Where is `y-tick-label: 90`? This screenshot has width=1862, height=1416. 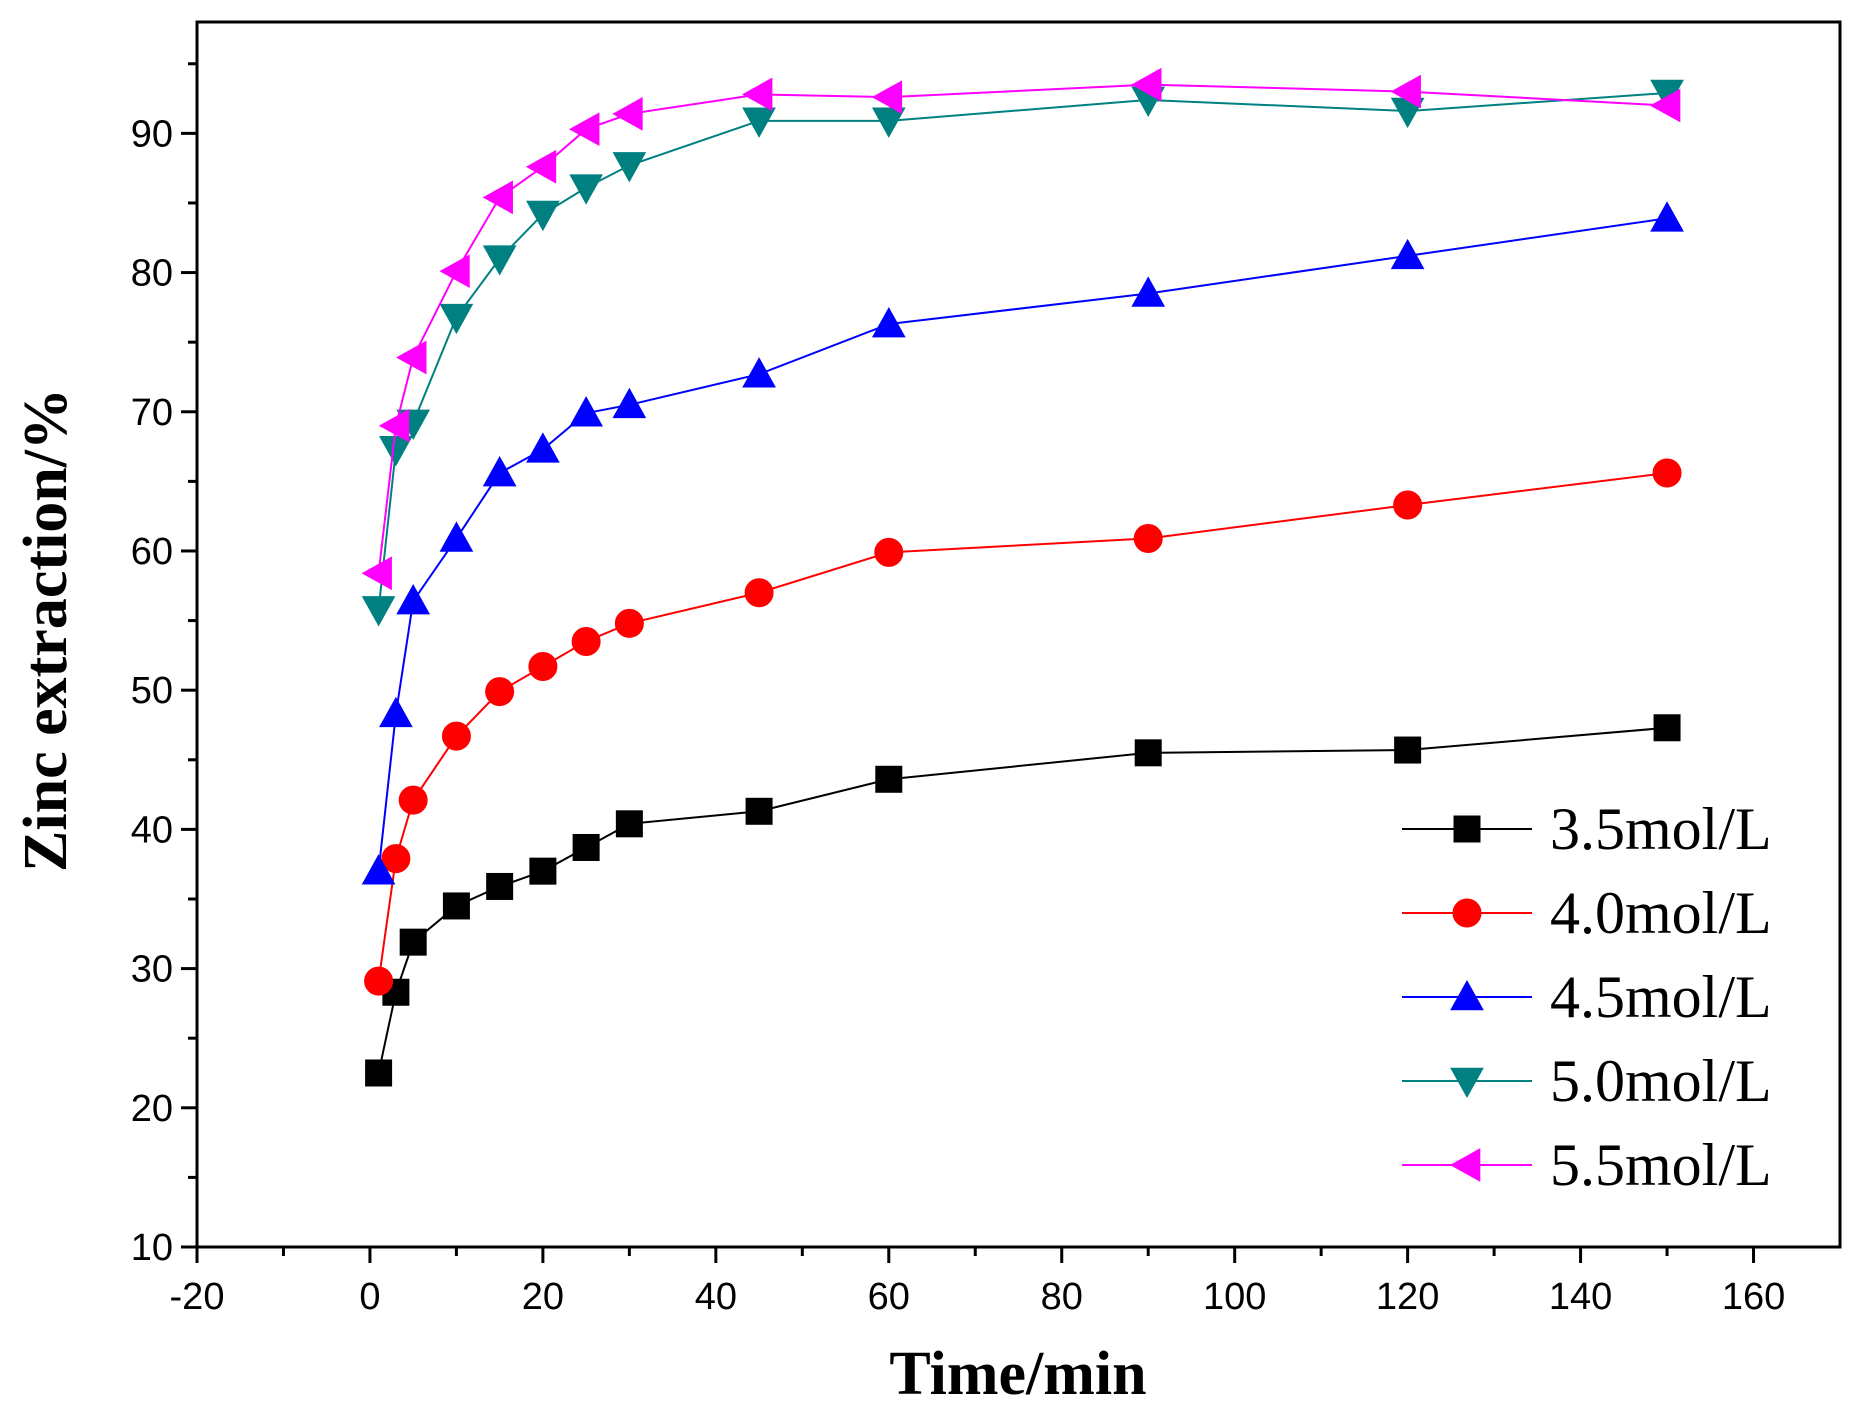 y-tick-label: 90 is located at coordinates (152, 134).